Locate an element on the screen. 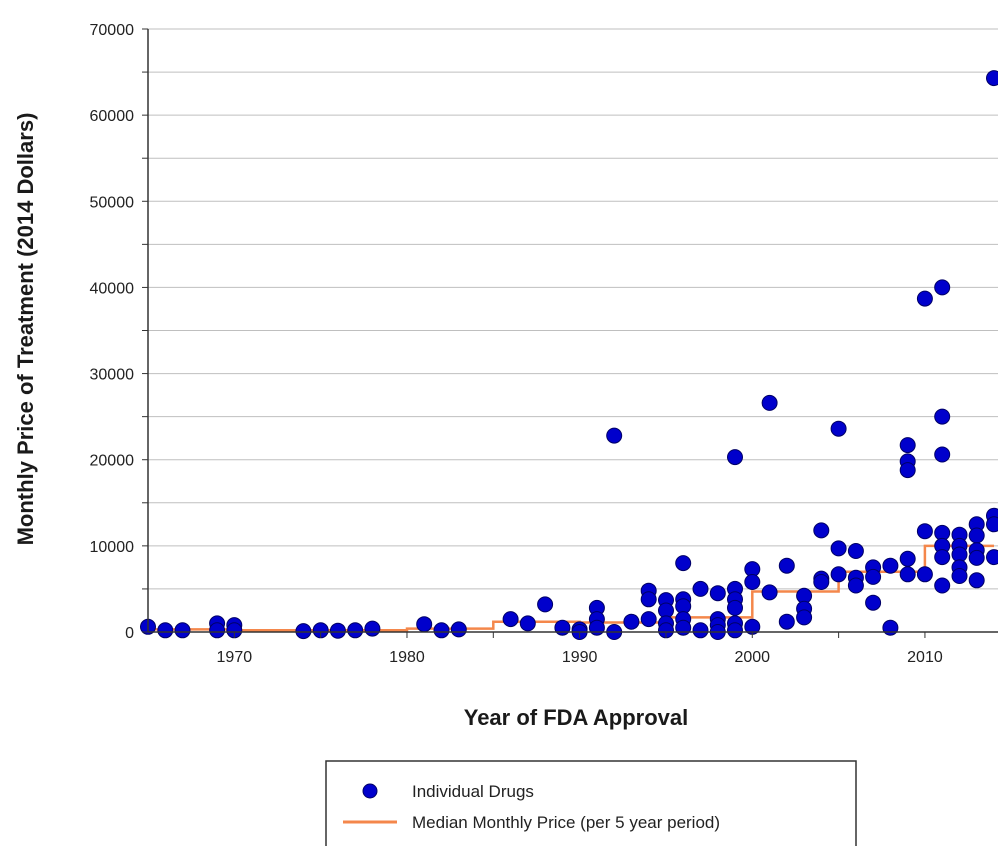 The width and height of the screenshot is (998, 846). y-tick-label: 70000 is located at coordinates (112, 30).